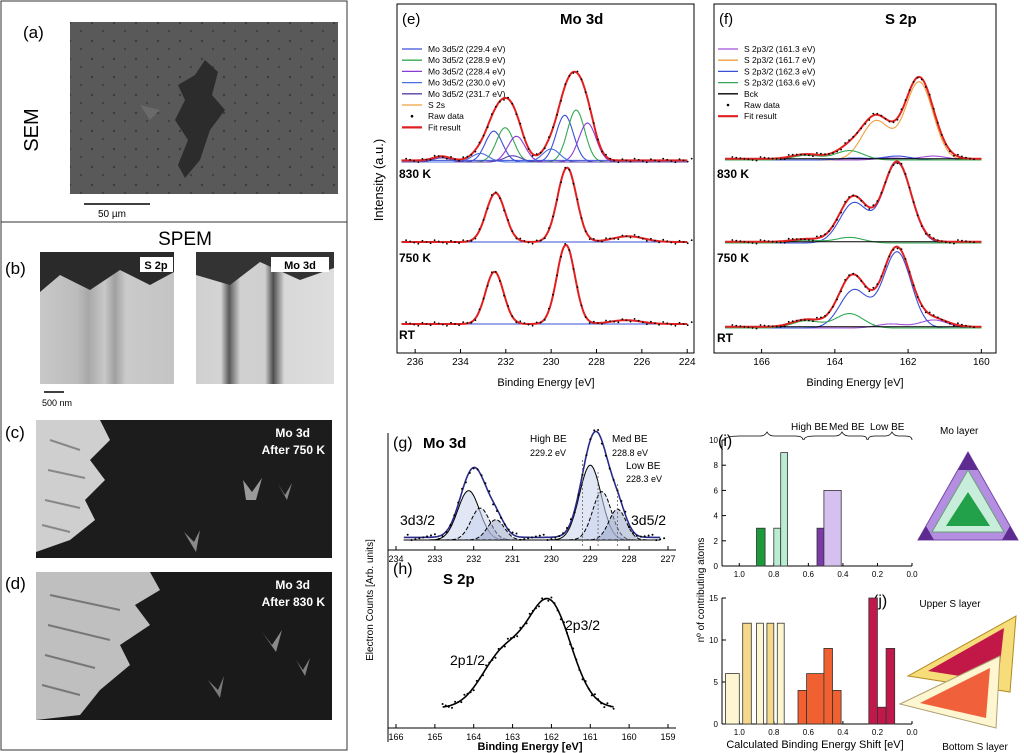  What do you see at coordinates (378, 180) in the screenshot?
I see `panel-e-ylabel: Intensity (a.u.)` at bounding box center [378, 180].